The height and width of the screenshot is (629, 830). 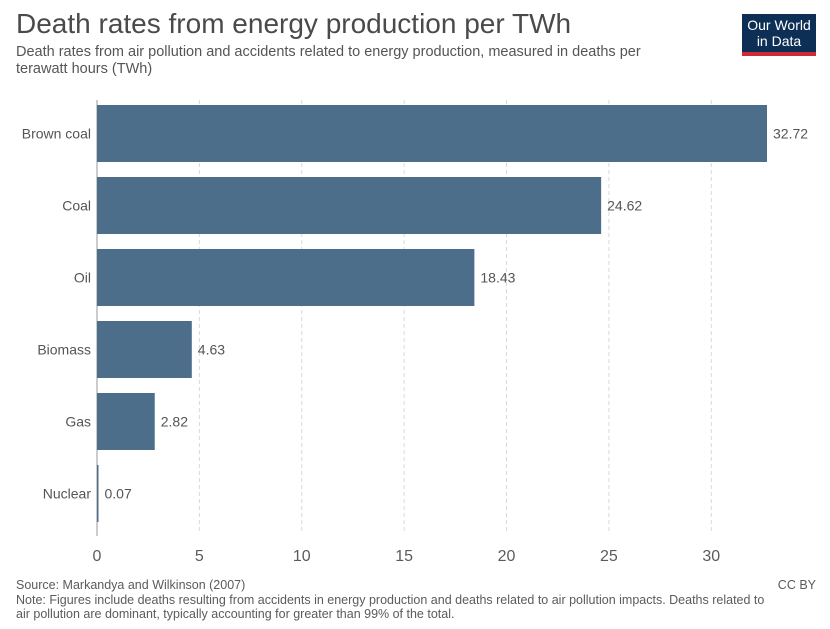 What do you see at coordinates (302, 556) in the screenshot?
I see `x-tick-label: 10` at bounding box center [302, 556].